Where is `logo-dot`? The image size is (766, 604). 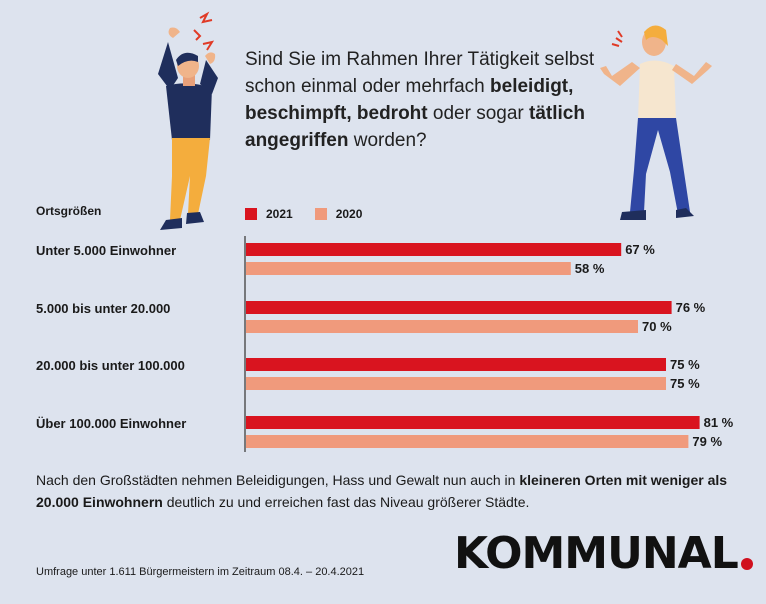 logo-dot is located at coordinates (746, 564).